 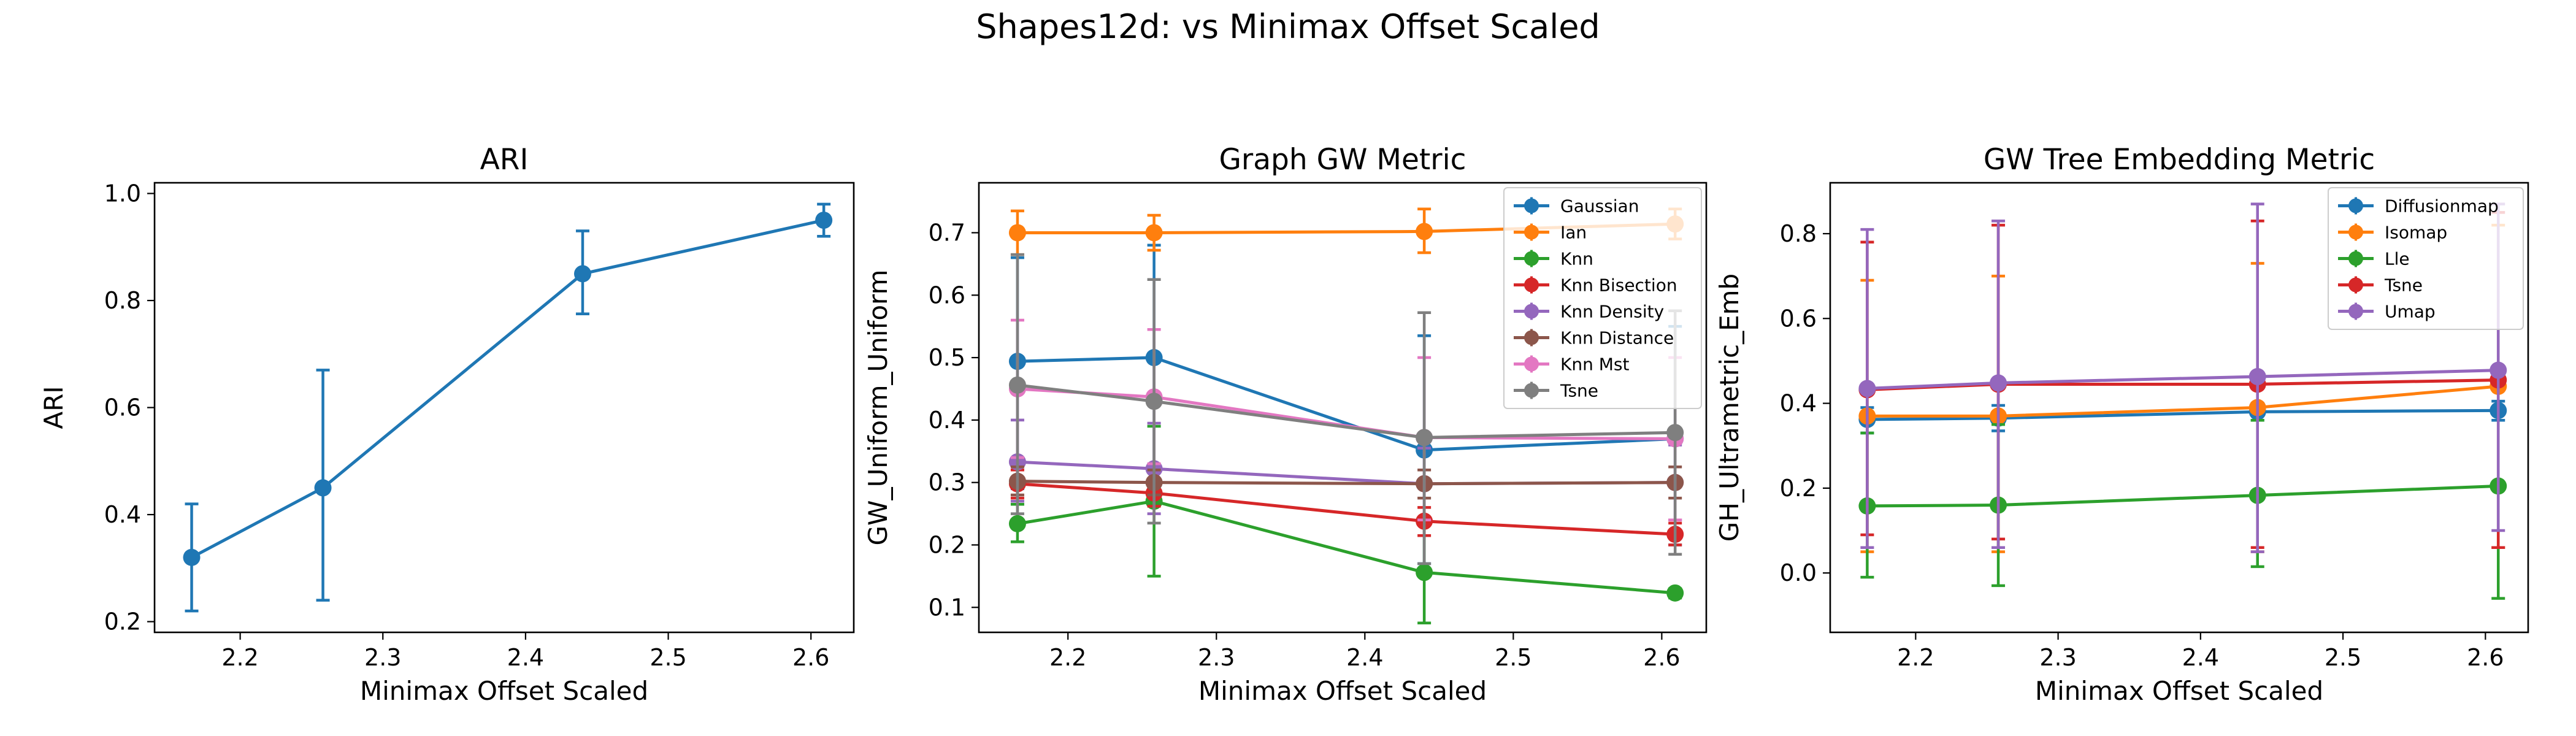 I want to click on legend-label: Umap, so click(x=2410, y=312).